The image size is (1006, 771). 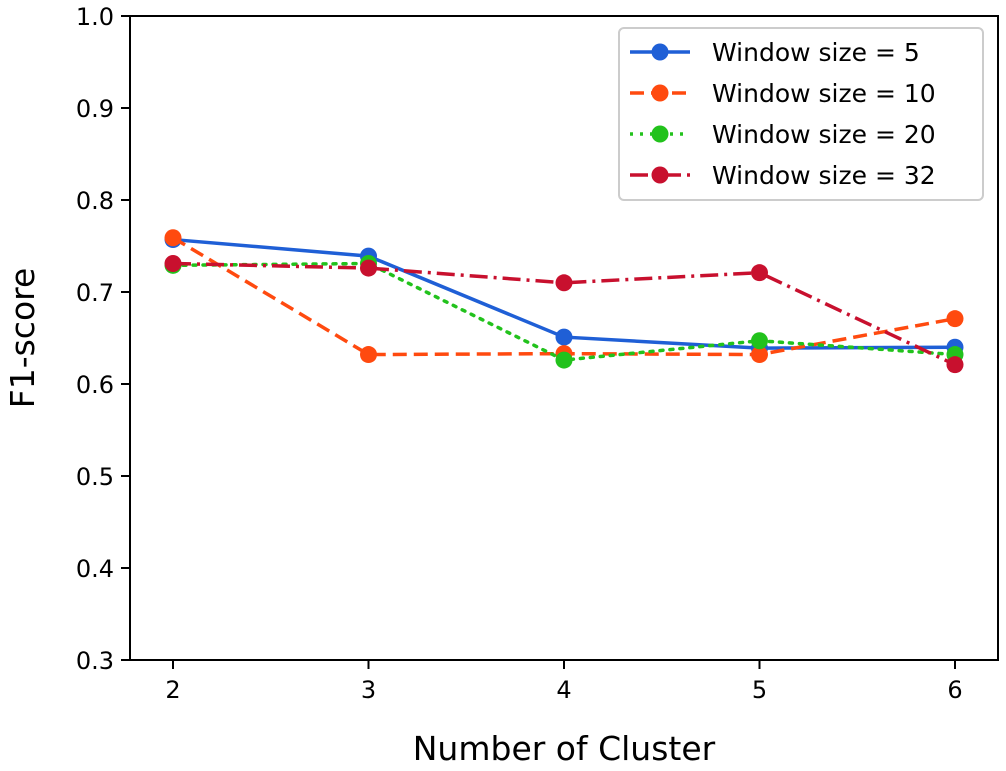 I want to click on x-tick-label: 3, so click(x=368, y=690).